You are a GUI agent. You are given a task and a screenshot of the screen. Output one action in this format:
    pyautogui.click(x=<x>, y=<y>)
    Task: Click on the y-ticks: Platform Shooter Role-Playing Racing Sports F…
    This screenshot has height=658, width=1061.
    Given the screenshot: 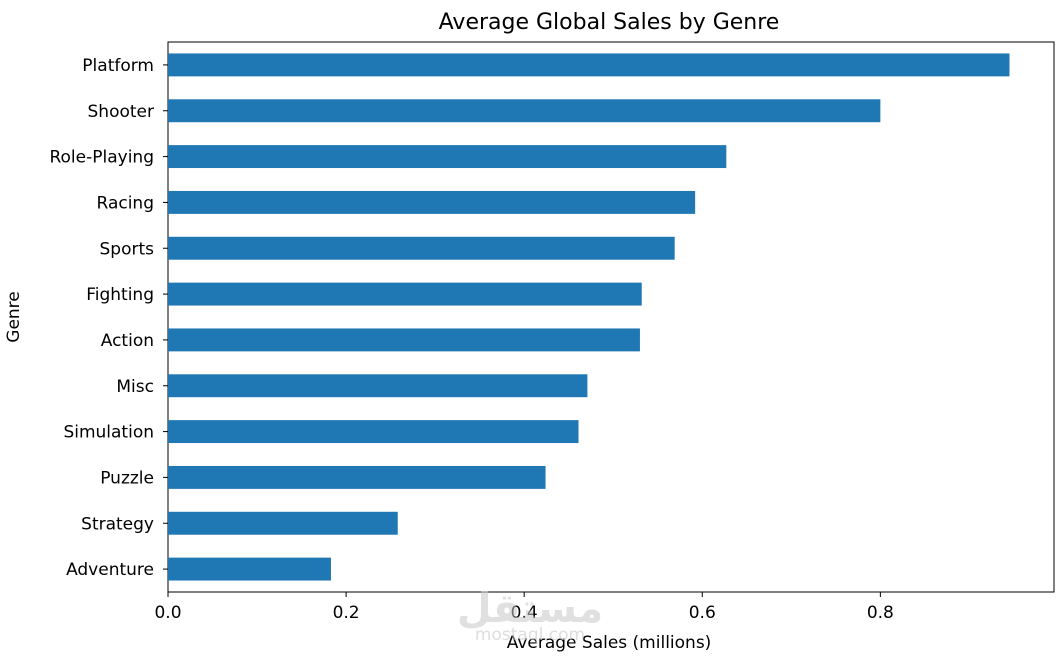 What is the action you would take?
    pyautogui.click(x=108, y=318)
    